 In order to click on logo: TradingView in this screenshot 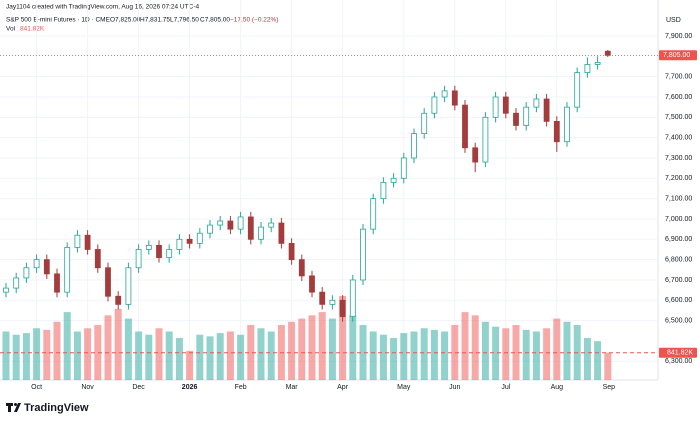, I will do `click(47, 408)`.